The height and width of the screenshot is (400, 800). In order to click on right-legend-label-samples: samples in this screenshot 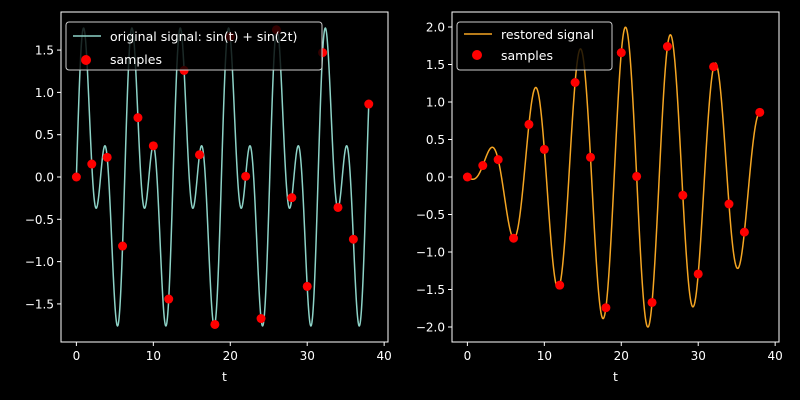, I will do `click(527, 55)`.